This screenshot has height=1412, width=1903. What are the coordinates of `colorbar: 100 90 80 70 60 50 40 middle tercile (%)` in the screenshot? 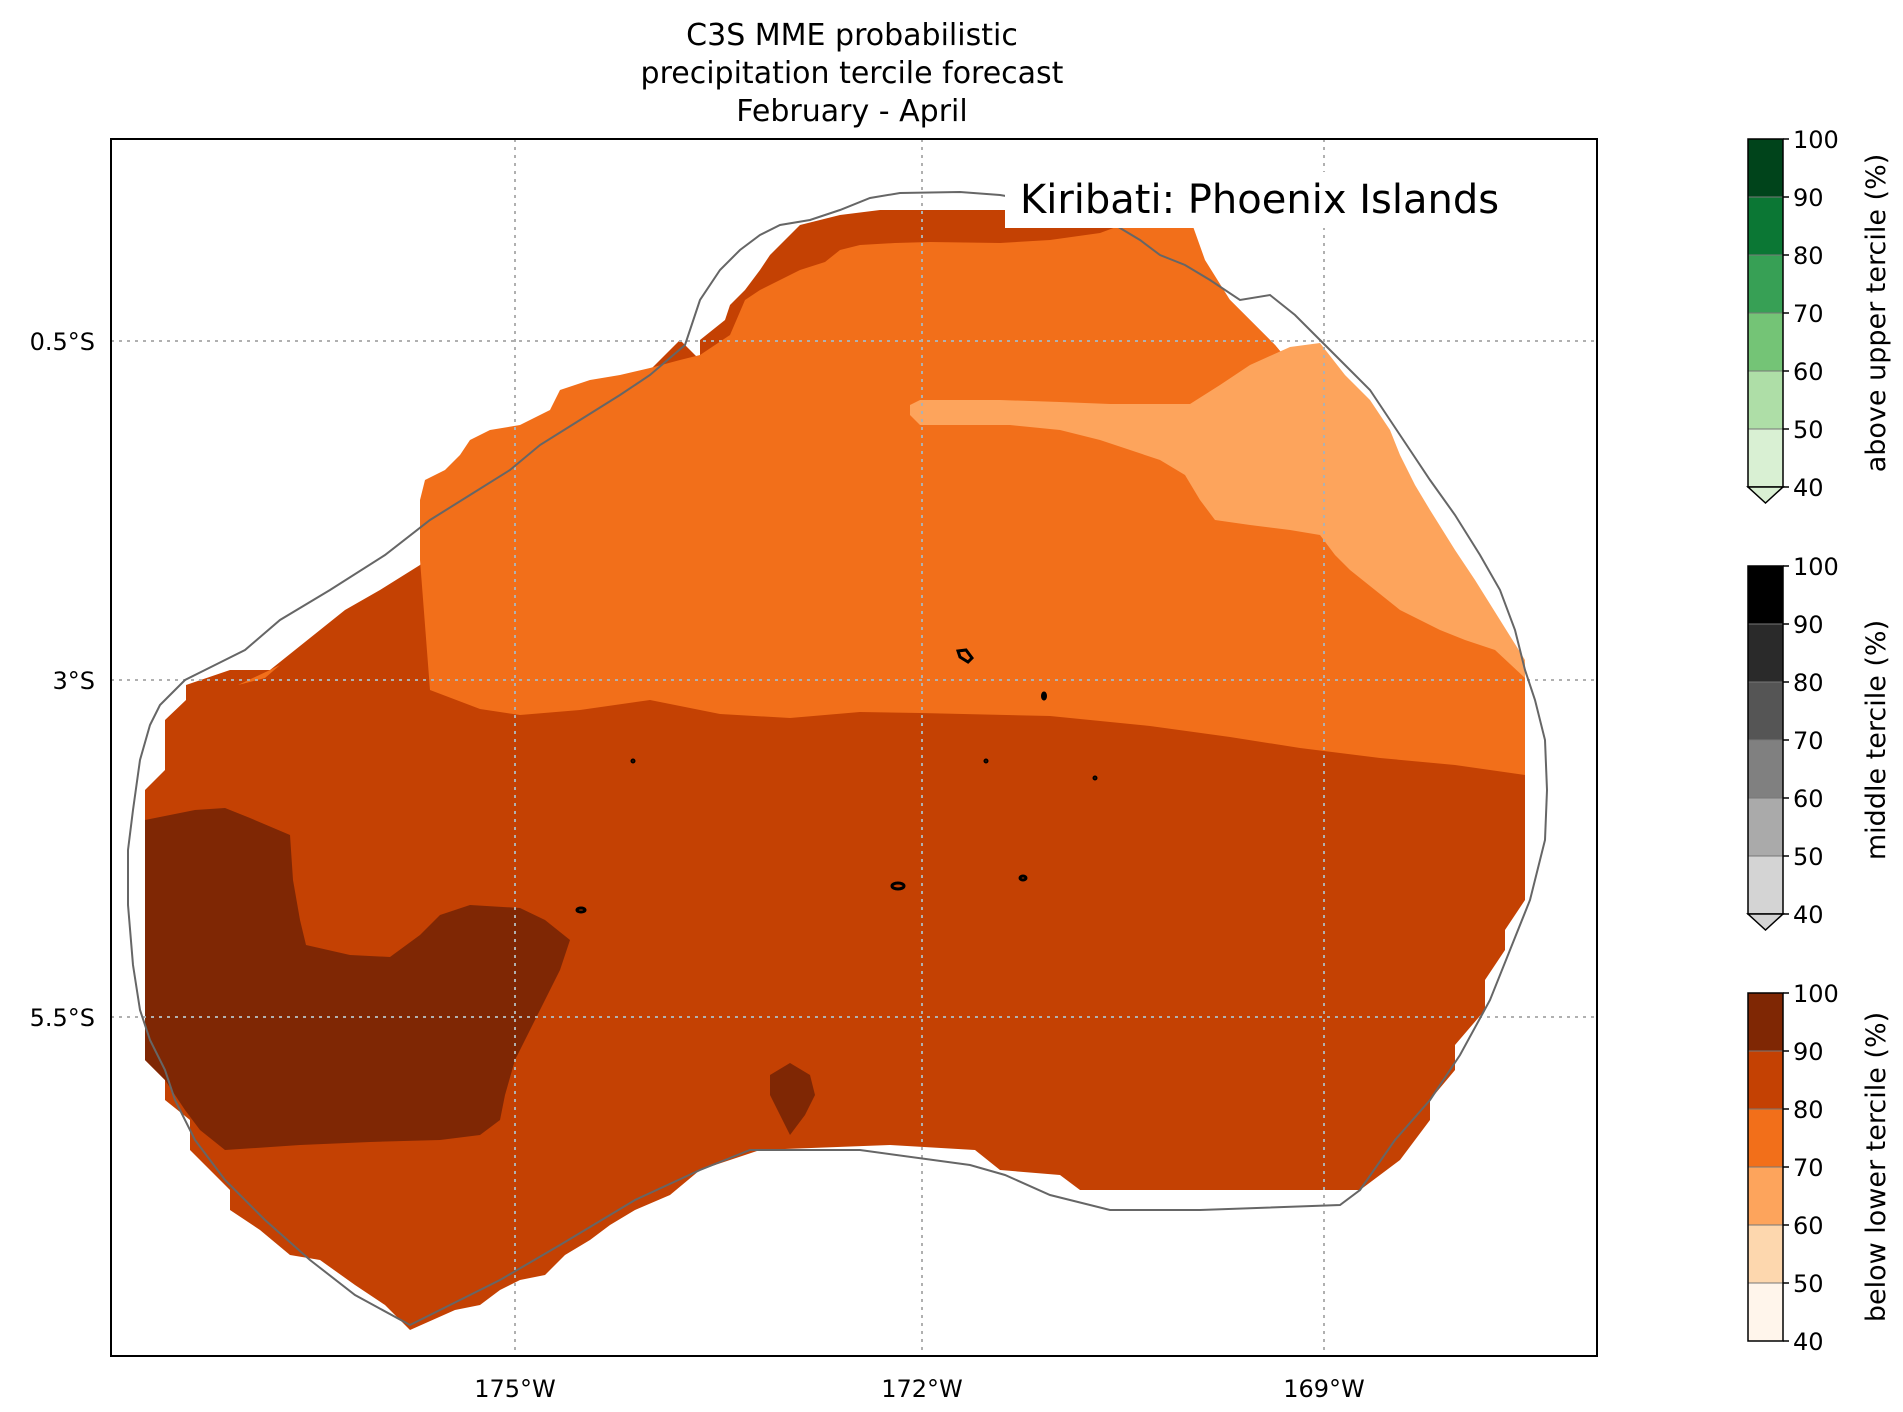 It's located at (1819, 742).